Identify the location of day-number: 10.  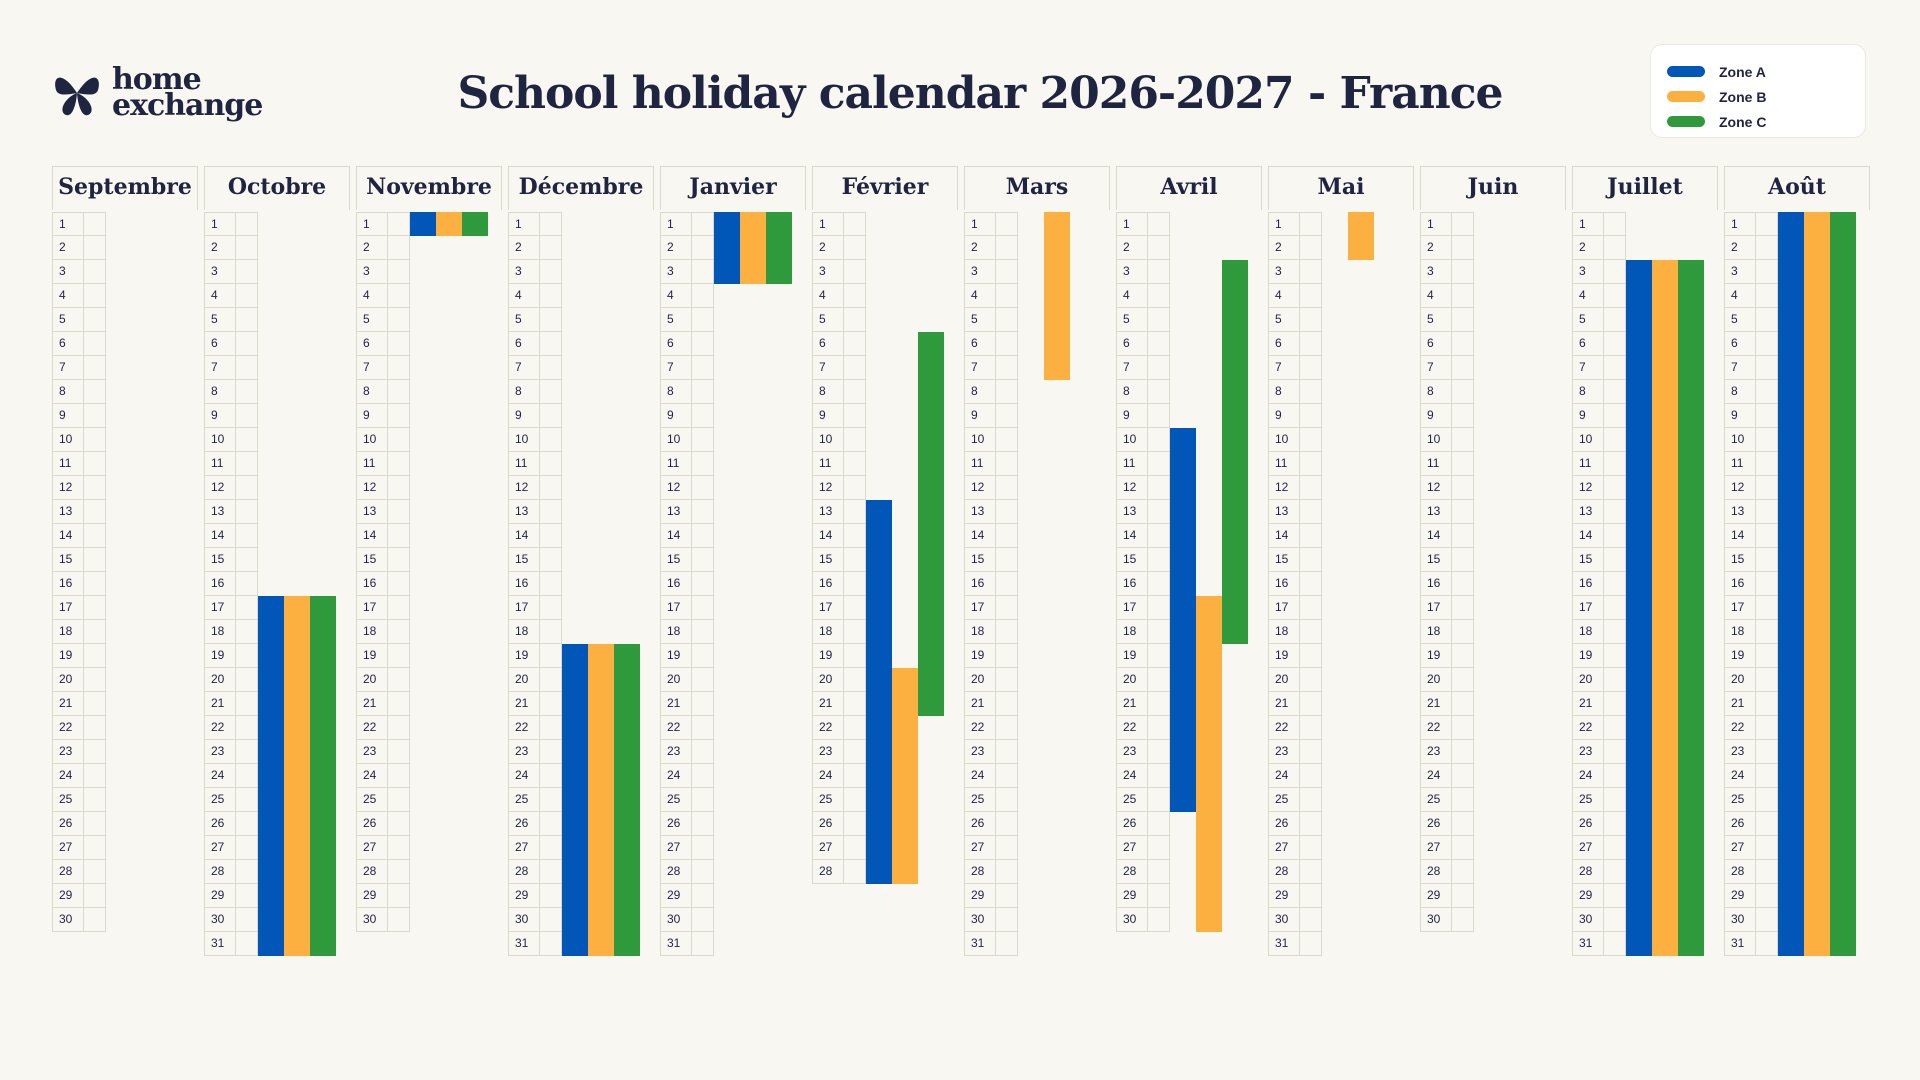
(1740, 439).